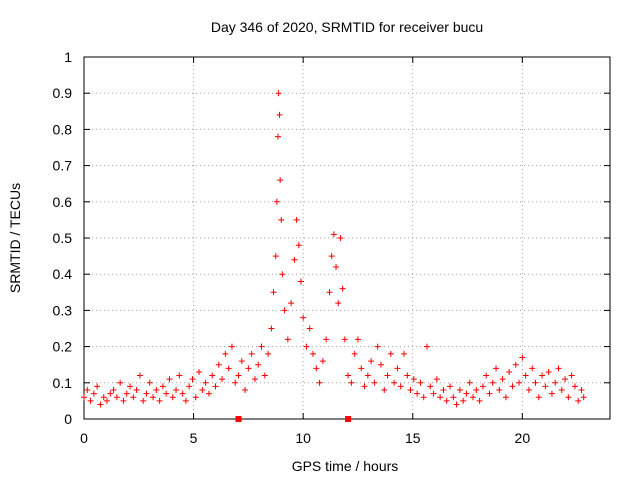  I want to click on x-tick-label: 10, so click(303, 438).